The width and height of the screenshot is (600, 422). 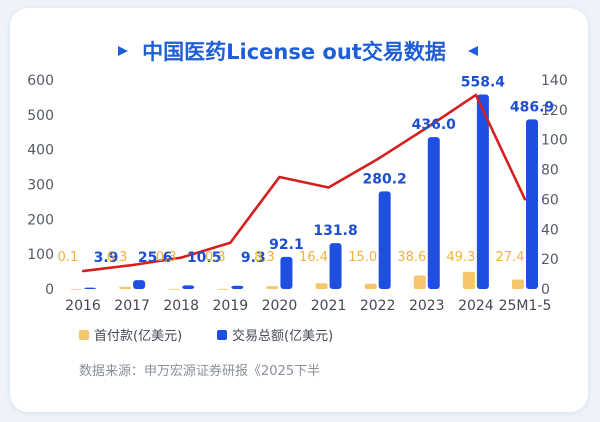 I want to click on y-left-tick-label: 200, so click(x=40, y=220).